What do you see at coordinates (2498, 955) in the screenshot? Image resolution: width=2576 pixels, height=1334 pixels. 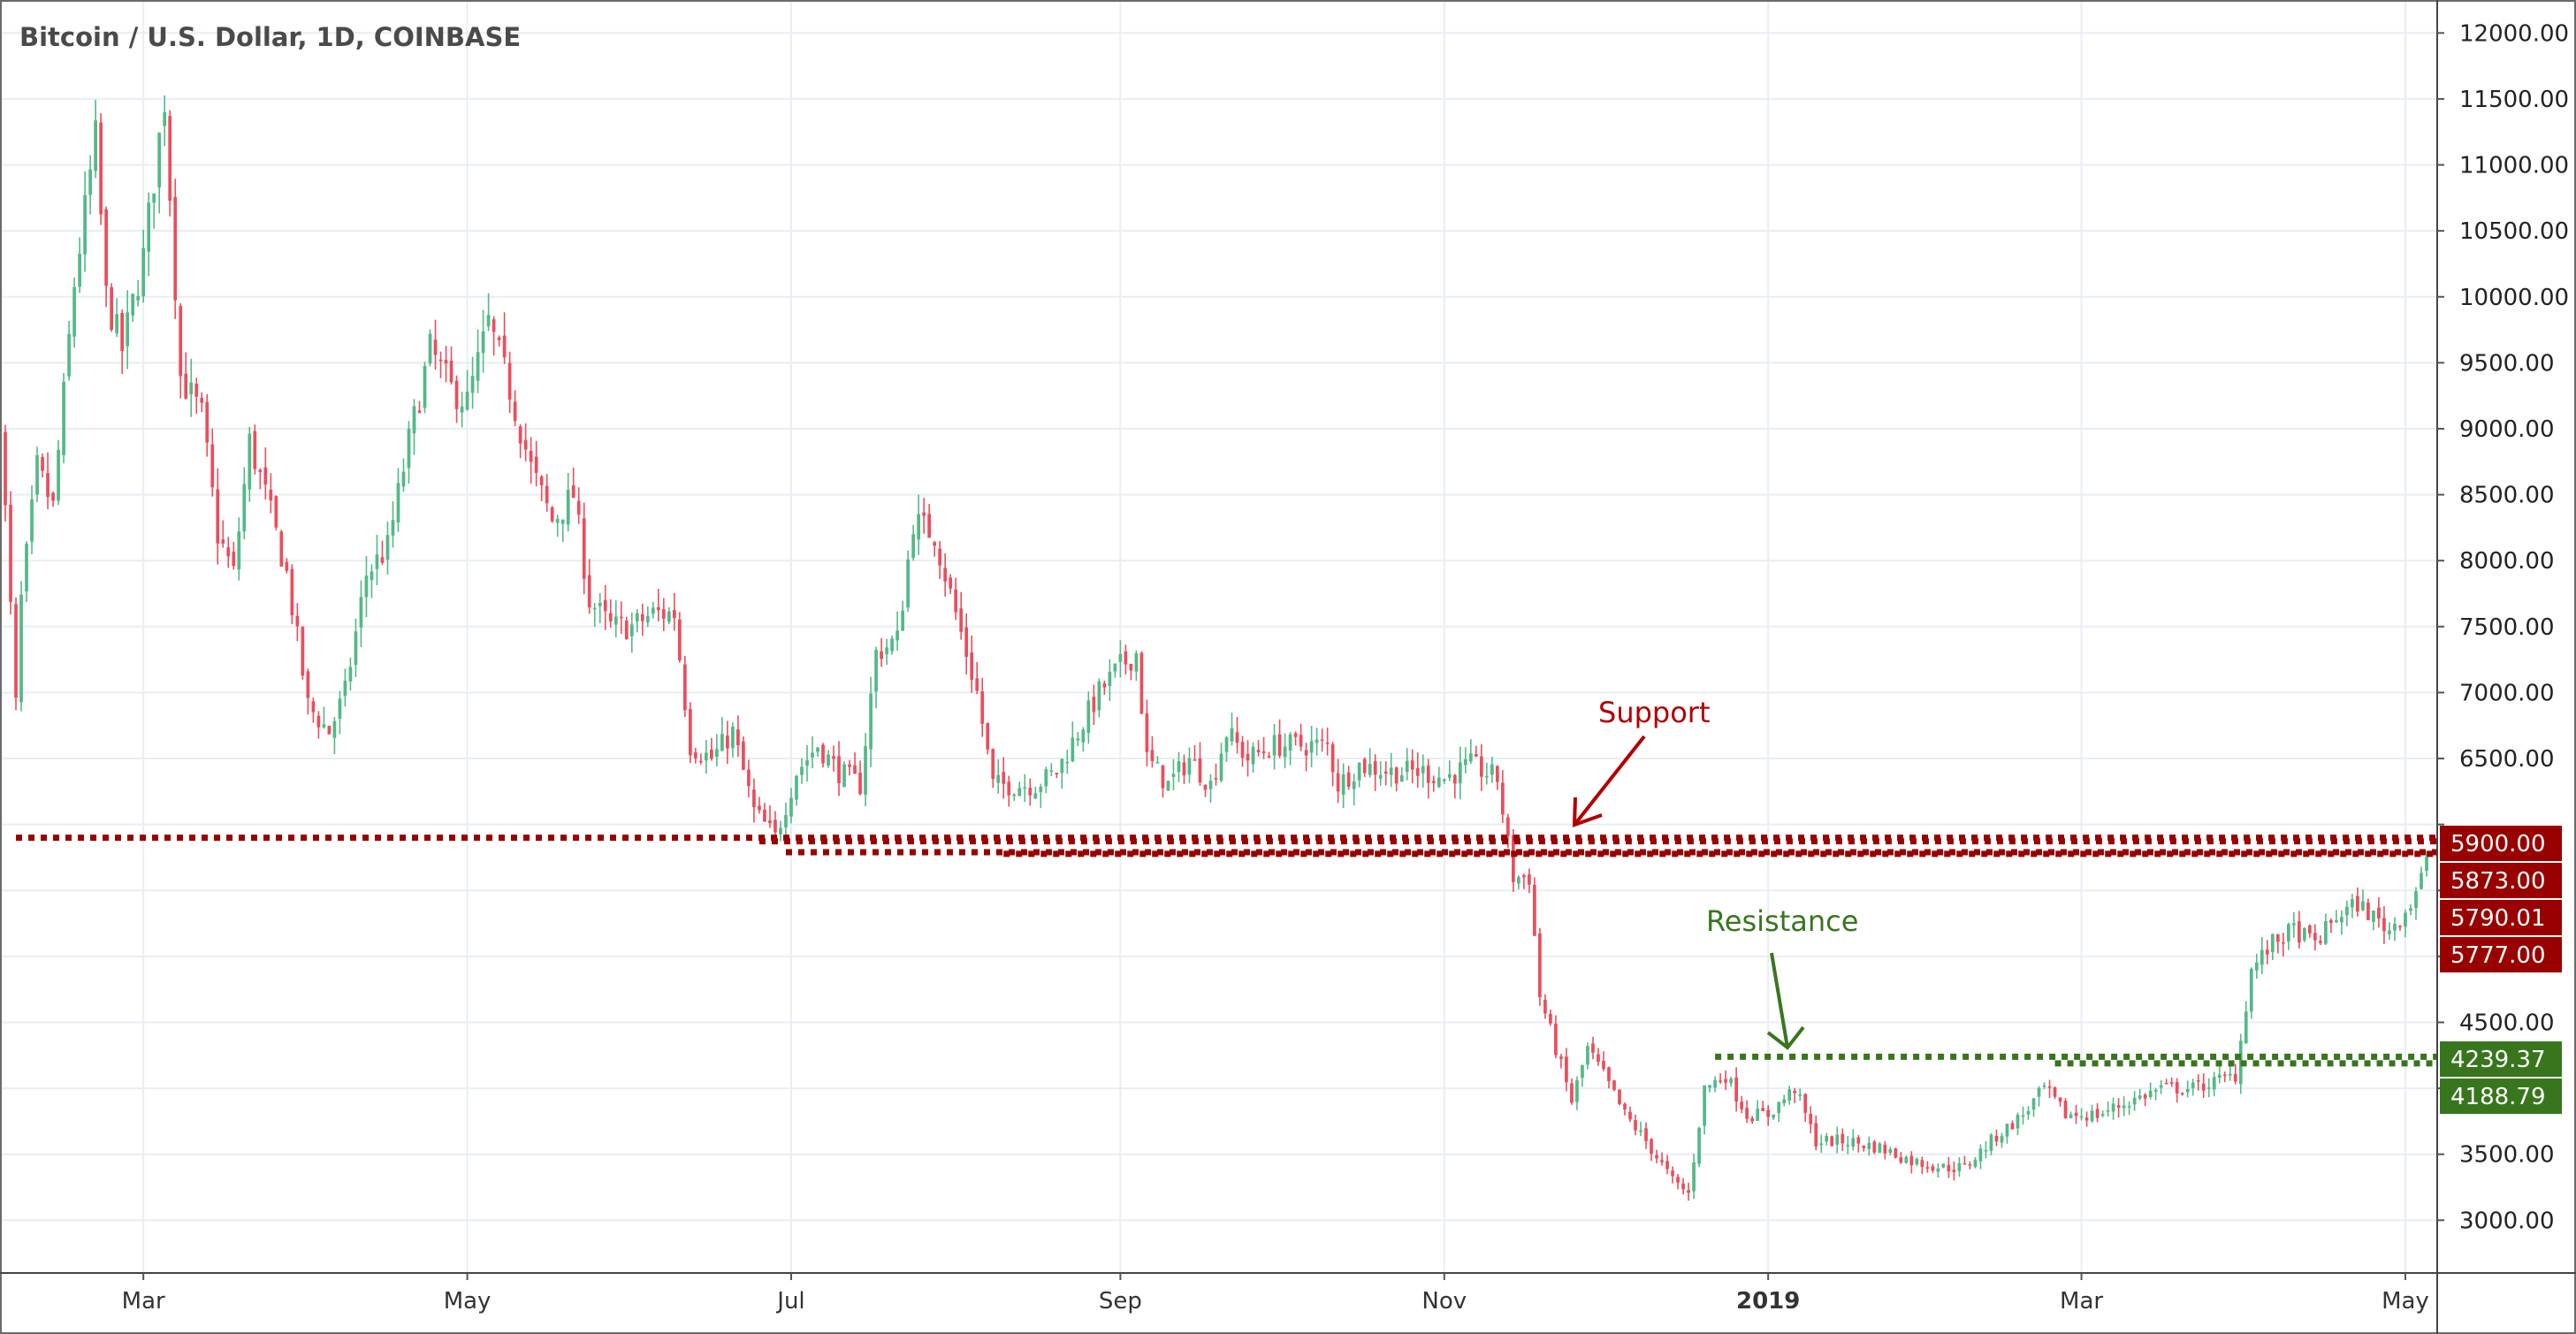 I see `support-price-label: 5777.00` at bounding box center [2498, 955].